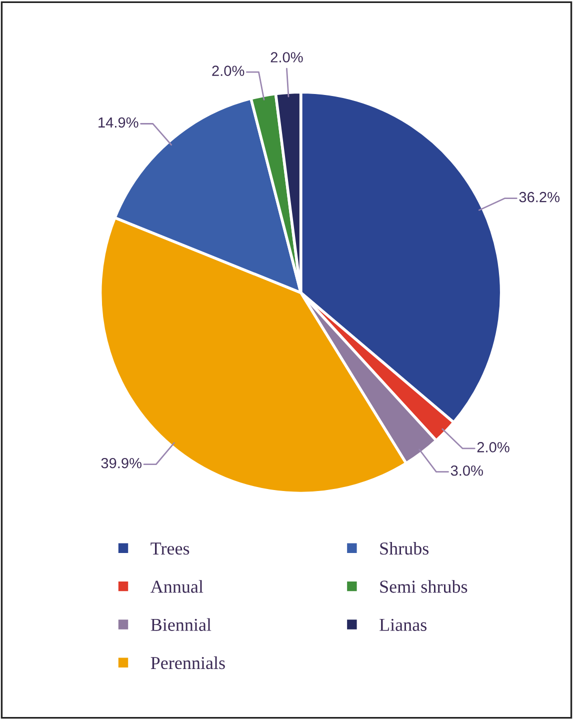 This screenshot has height=720, width=573. Describe the element at coordinates (170, 548) in the screenshot. I see `legend-label: Trees` at that location.